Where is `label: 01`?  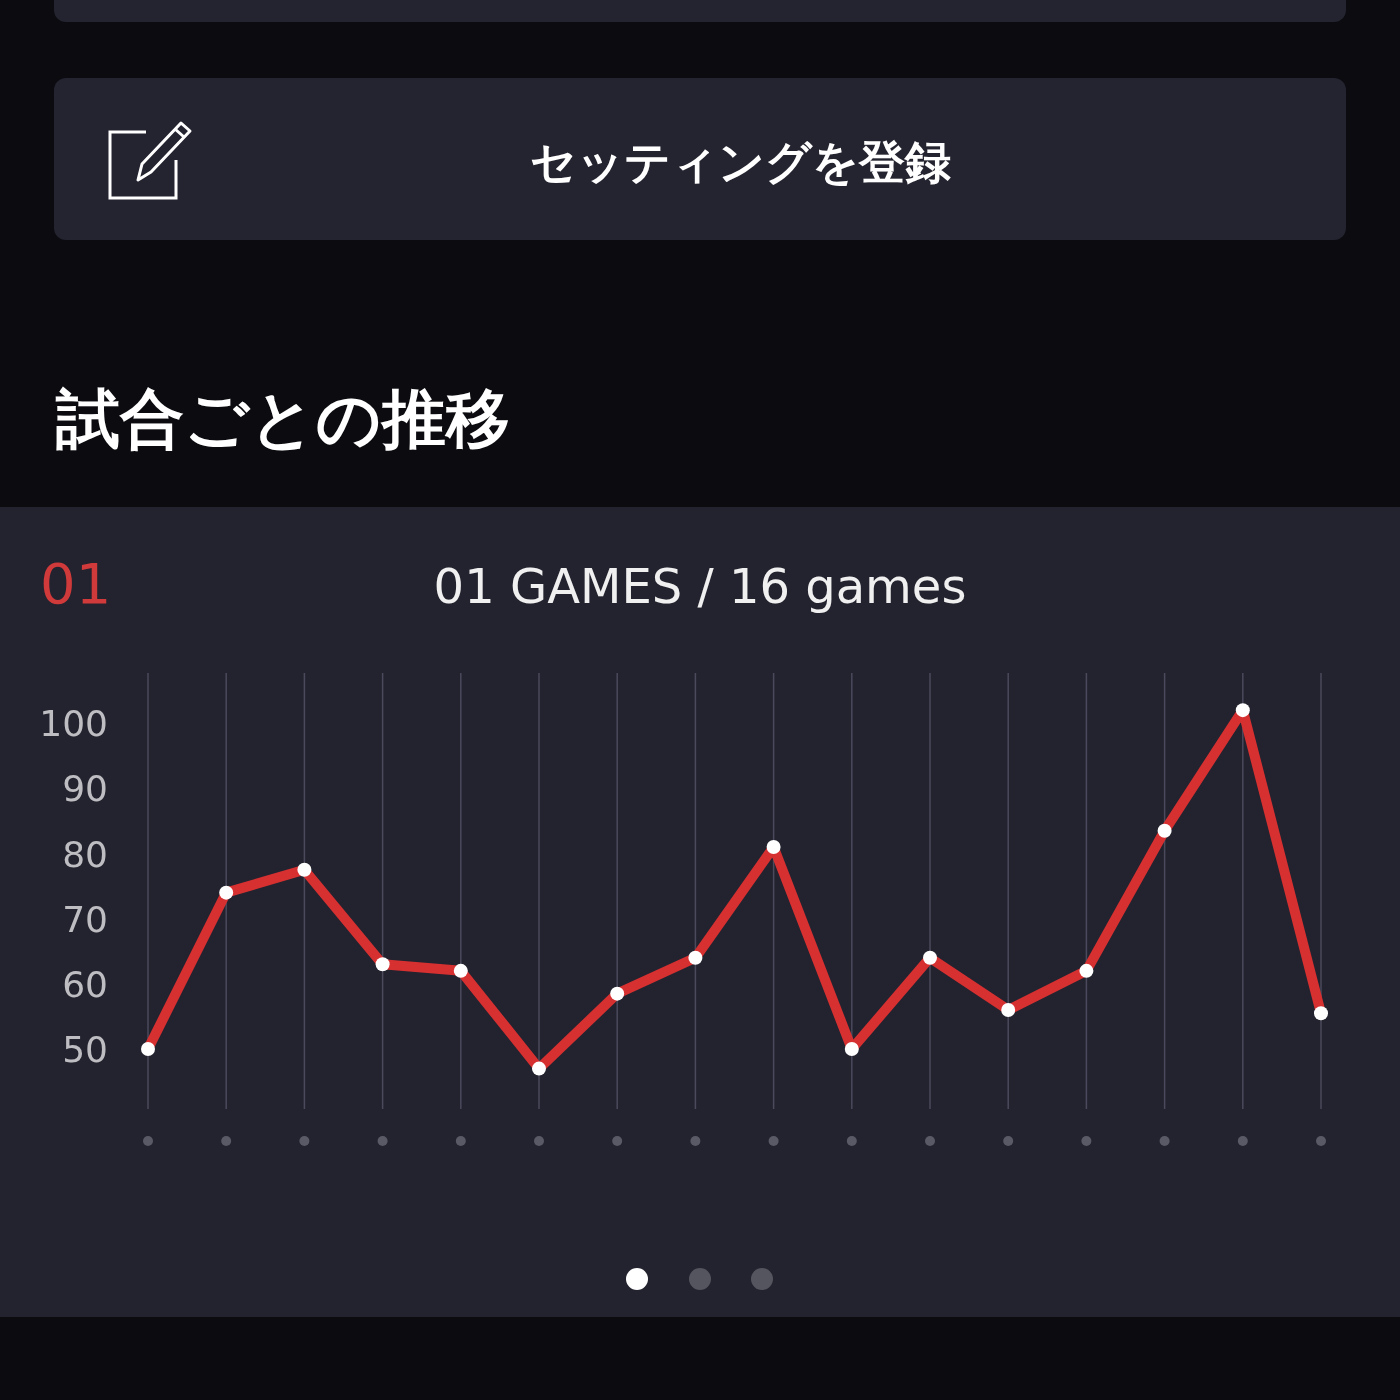 label: 01 is located at coordinates (76, 583).